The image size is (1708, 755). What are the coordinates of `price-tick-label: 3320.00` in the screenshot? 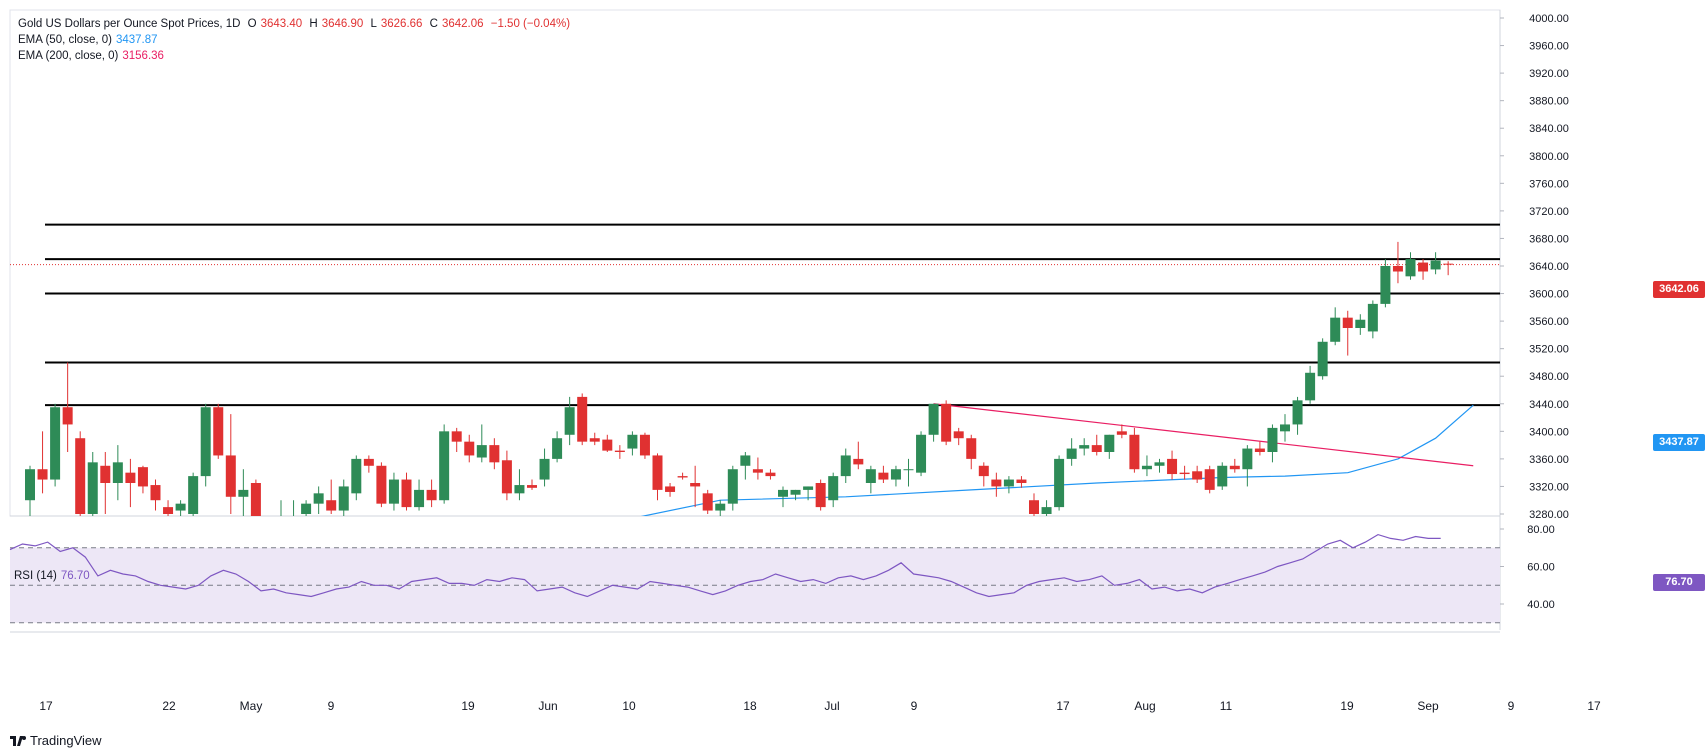 It's located at (1549, 487).